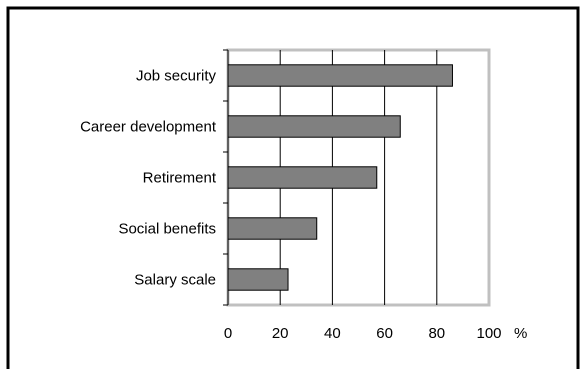 The image size is (582, 374). I want to click on category-label-social-benefits: Social benefits, so click(167, 229).